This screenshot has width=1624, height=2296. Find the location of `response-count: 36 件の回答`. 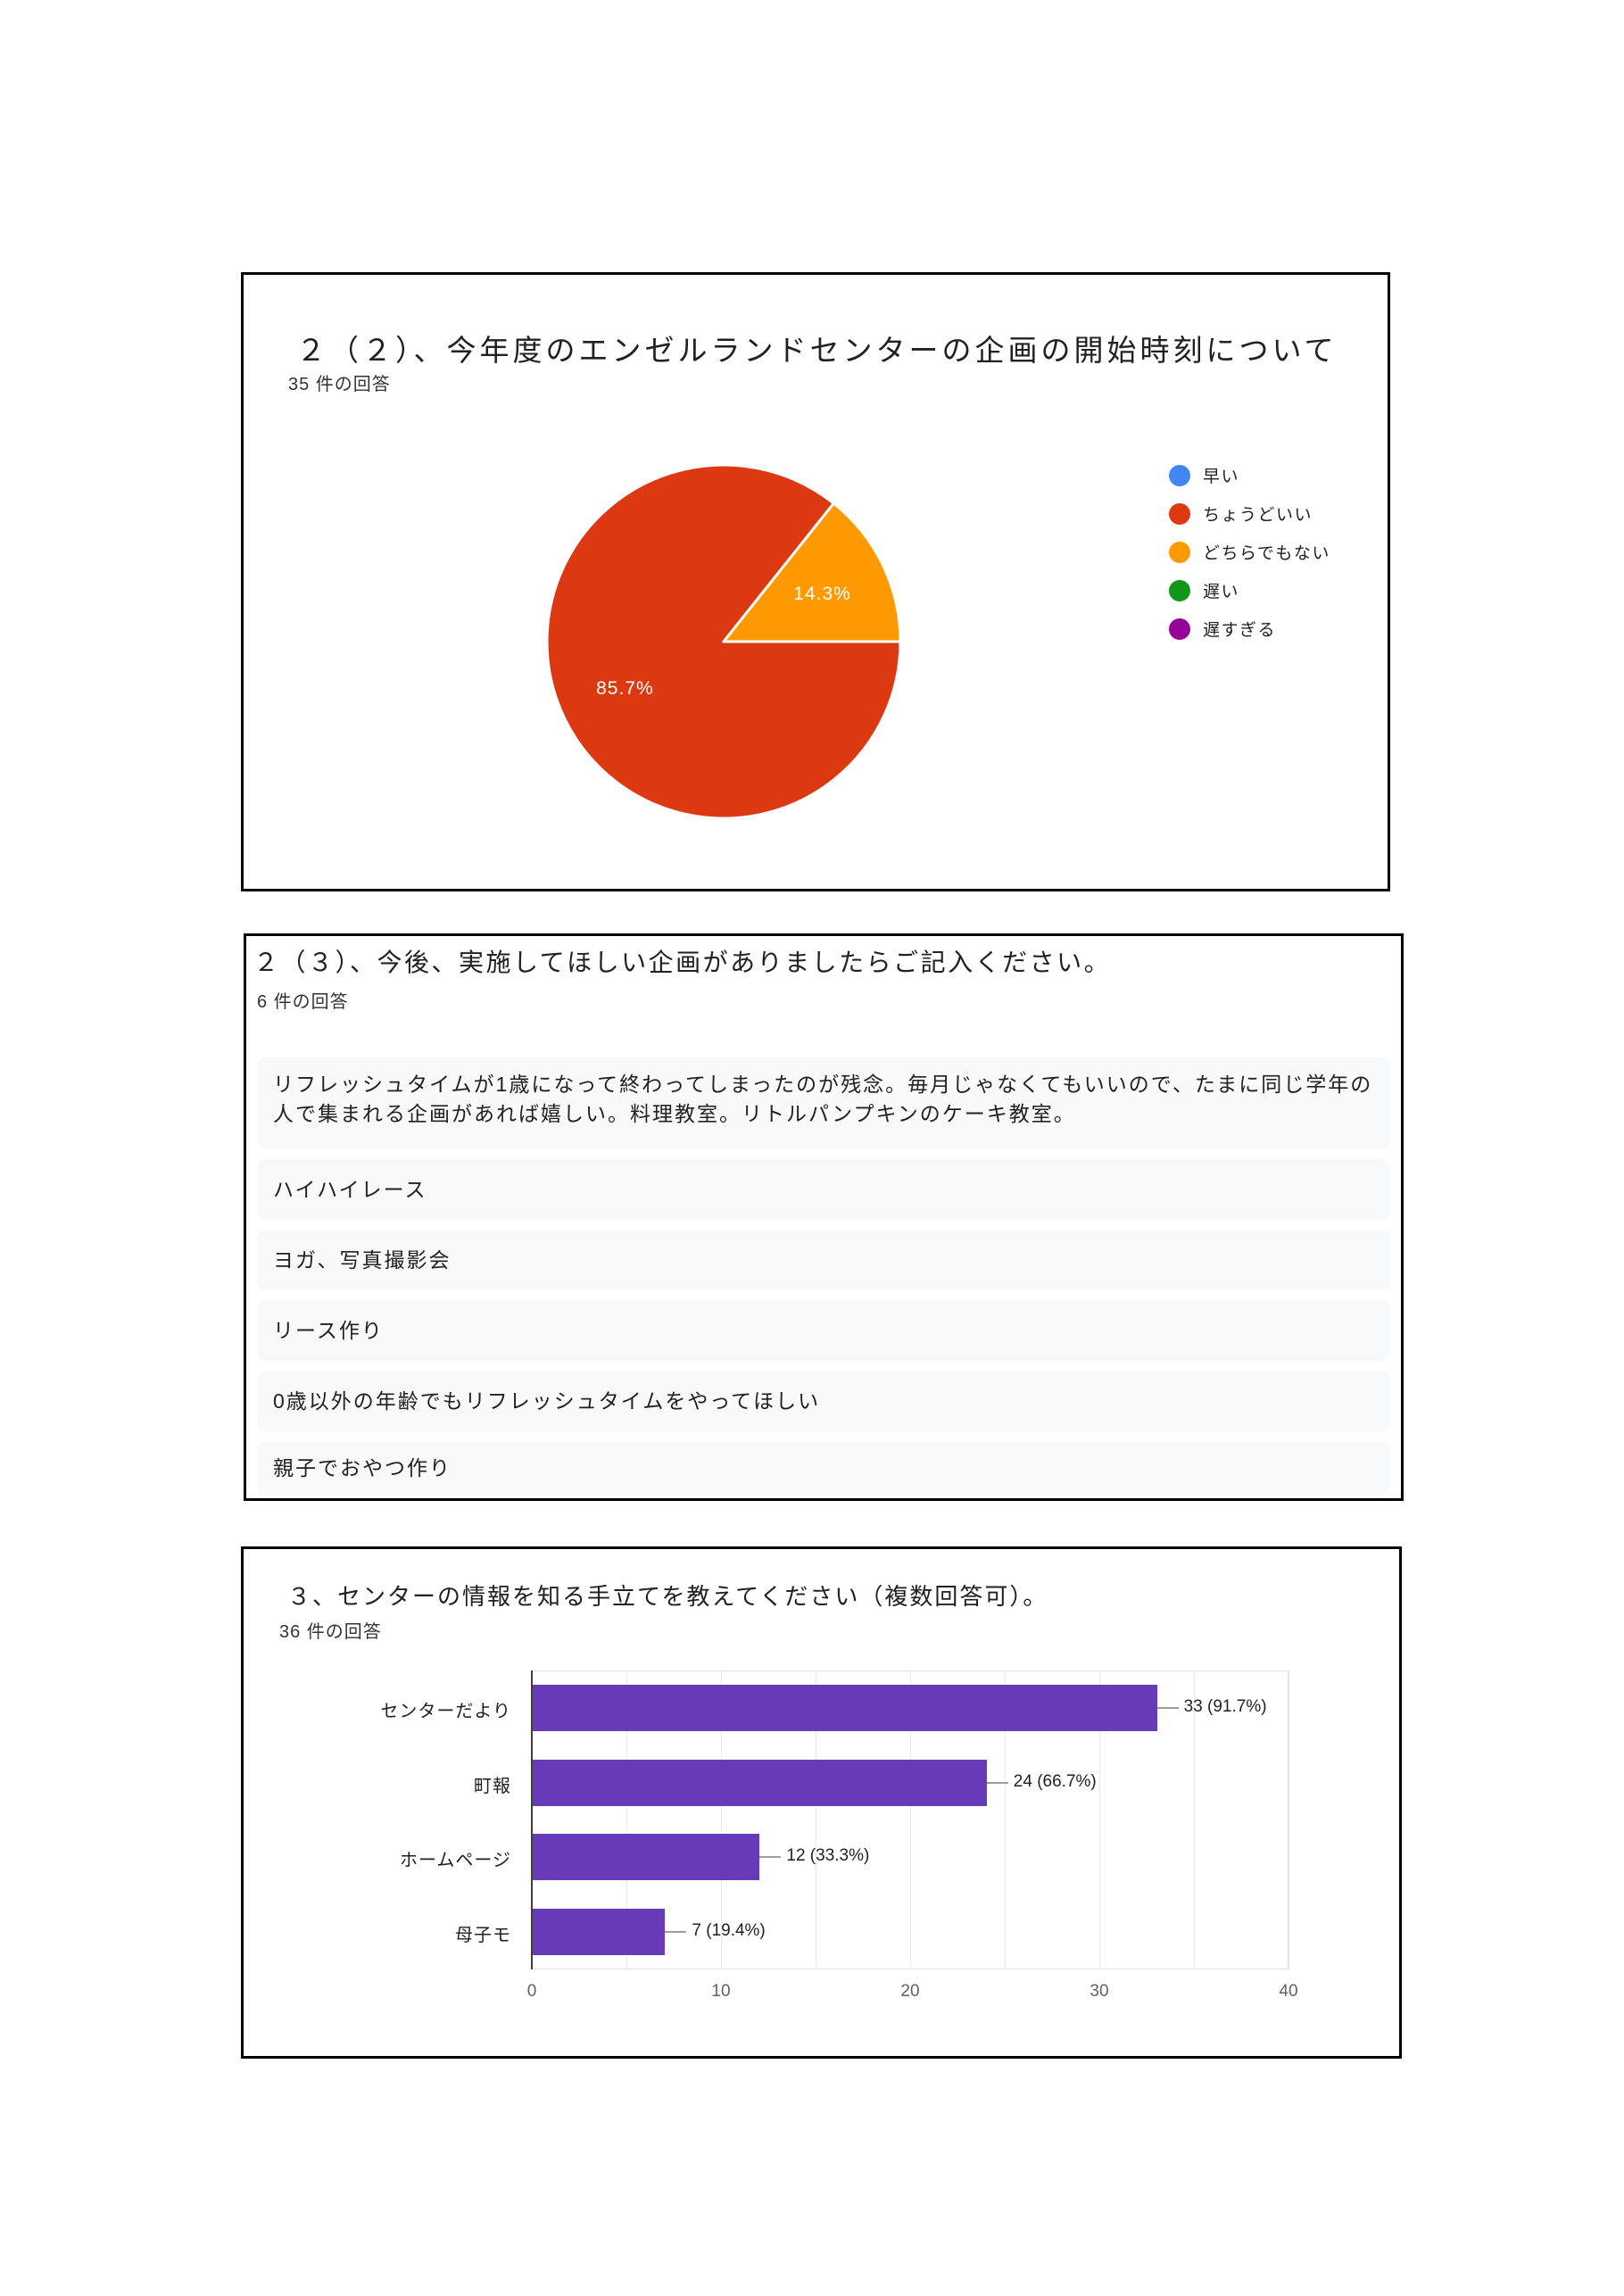

response-count: 36 件の回答 is located at coordinates (330, 1632).